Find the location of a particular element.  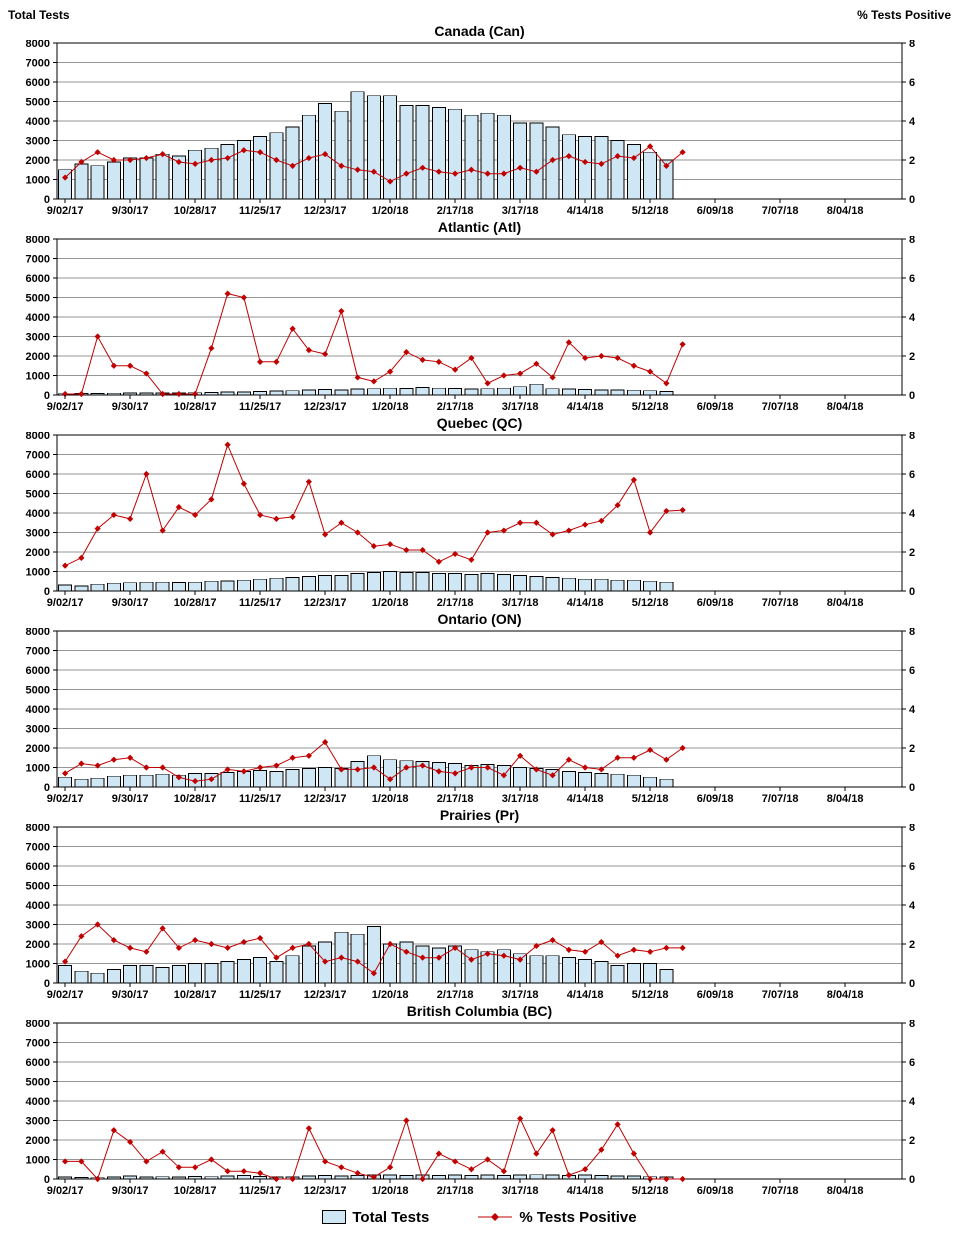

svg-text: 7/07/18 is located at coordinates (780, 407).